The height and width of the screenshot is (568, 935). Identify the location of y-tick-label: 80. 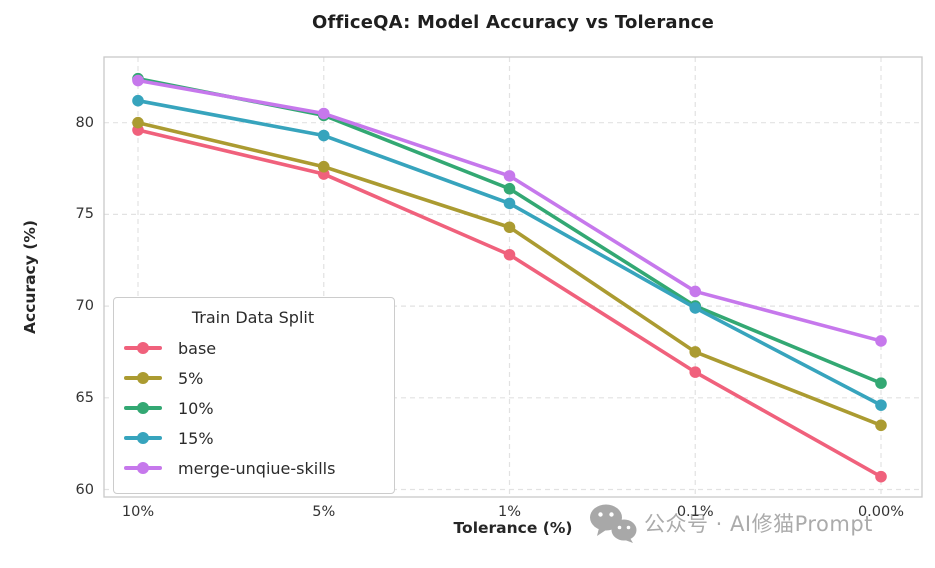
(84, 122).